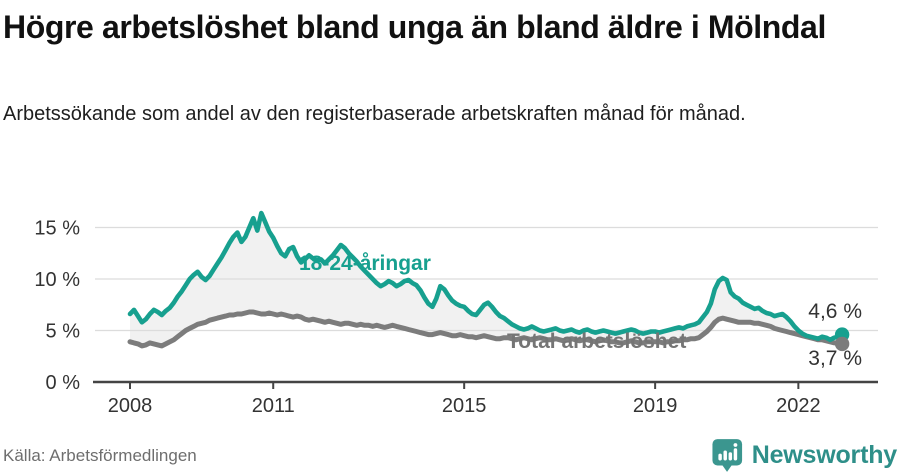 This screenshot has width=900, height=474. I want to click on brand-name: Newsworthy, so click(824, 455).